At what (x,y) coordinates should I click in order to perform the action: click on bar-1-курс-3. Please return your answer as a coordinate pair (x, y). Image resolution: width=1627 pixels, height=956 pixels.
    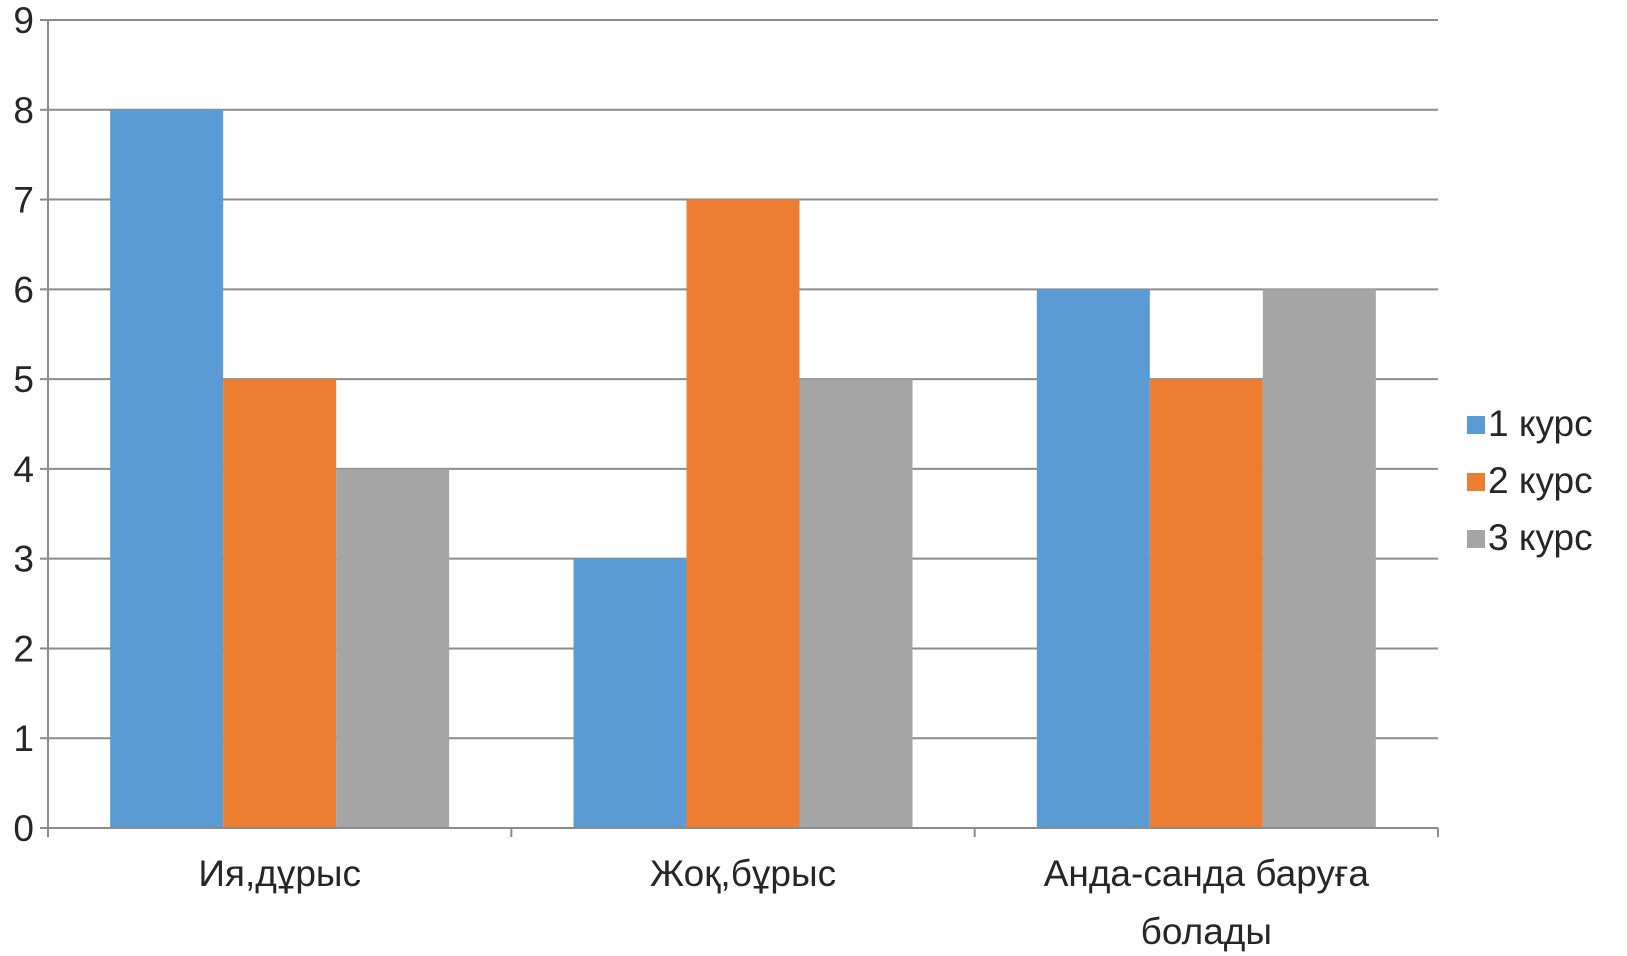
    Looking at the image, I should click on (1093, 558).